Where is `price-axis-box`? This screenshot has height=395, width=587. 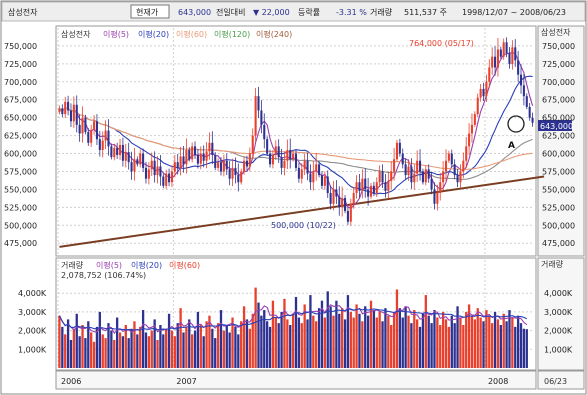 price-axis-box is located at coordinates (561, 141).